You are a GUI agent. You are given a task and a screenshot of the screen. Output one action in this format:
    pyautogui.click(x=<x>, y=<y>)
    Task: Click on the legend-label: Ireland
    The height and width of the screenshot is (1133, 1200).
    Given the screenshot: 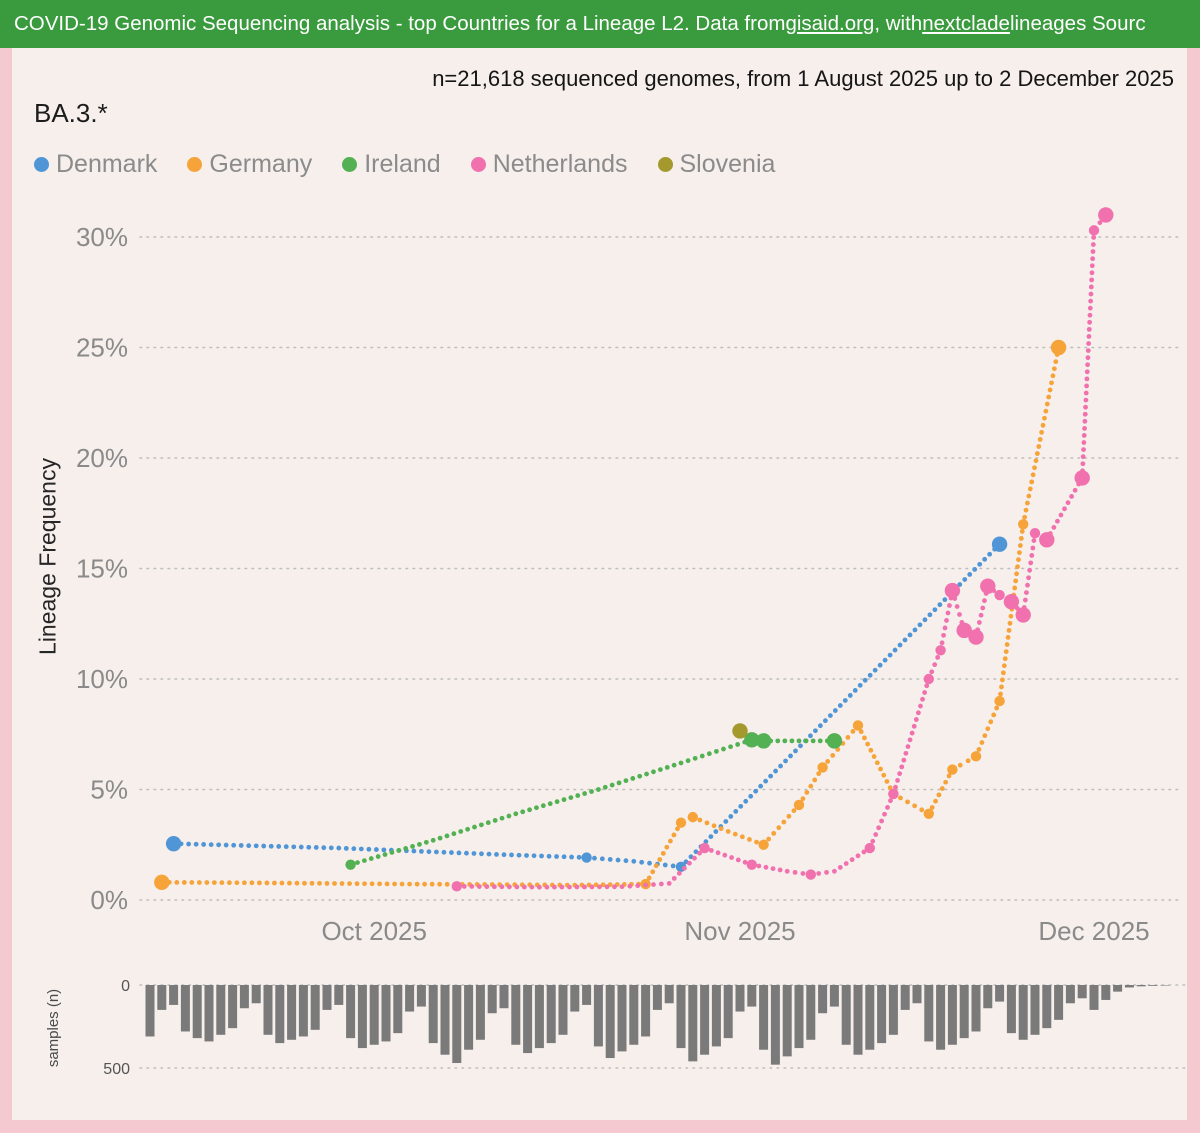 What is the action you would take?
    pyautogui.click(x=402, y=164)
    